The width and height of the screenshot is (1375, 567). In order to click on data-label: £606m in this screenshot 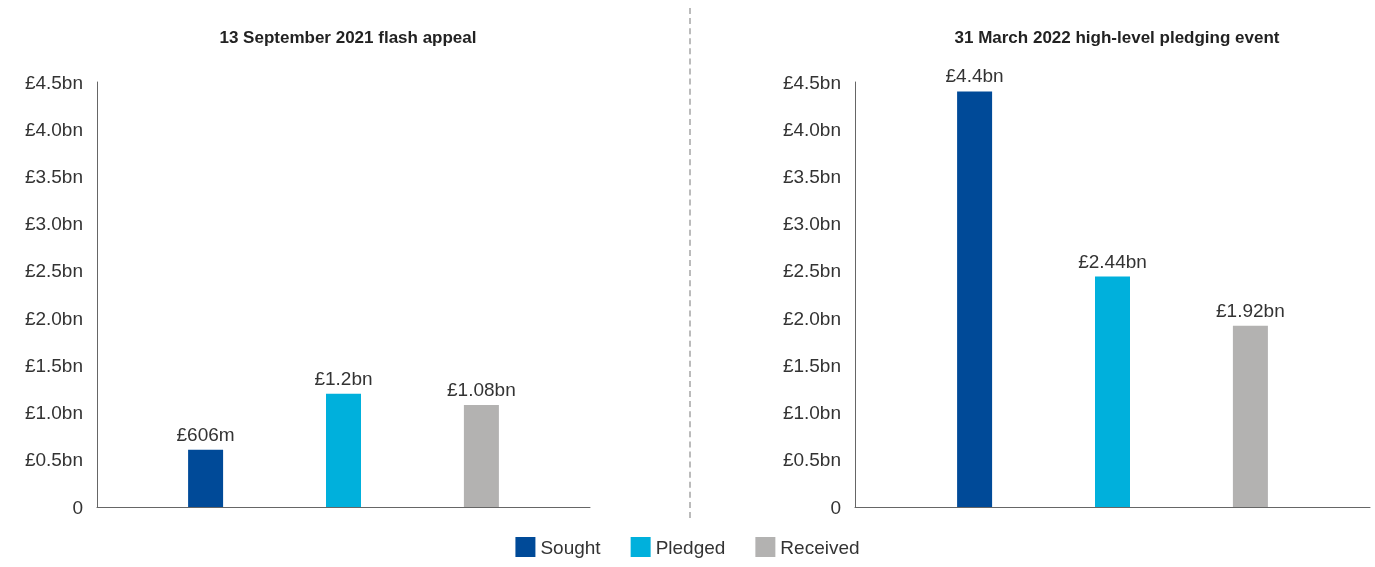, I will do `click(205, 434)`.